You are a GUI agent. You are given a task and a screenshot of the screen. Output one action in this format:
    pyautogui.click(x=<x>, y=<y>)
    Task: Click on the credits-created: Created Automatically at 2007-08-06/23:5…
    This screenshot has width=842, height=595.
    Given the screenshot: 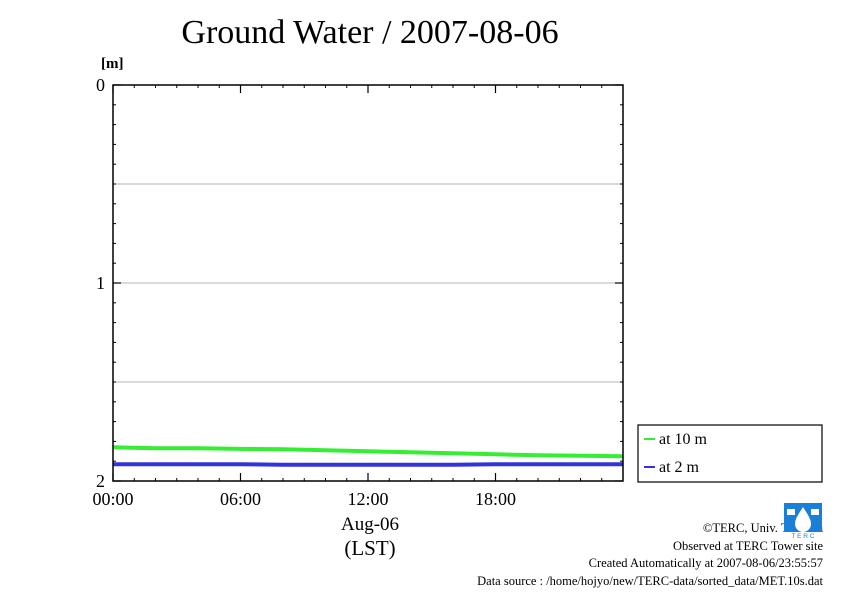 What is the action you would take?
    pyautogui.click(x=705, y=563)
    